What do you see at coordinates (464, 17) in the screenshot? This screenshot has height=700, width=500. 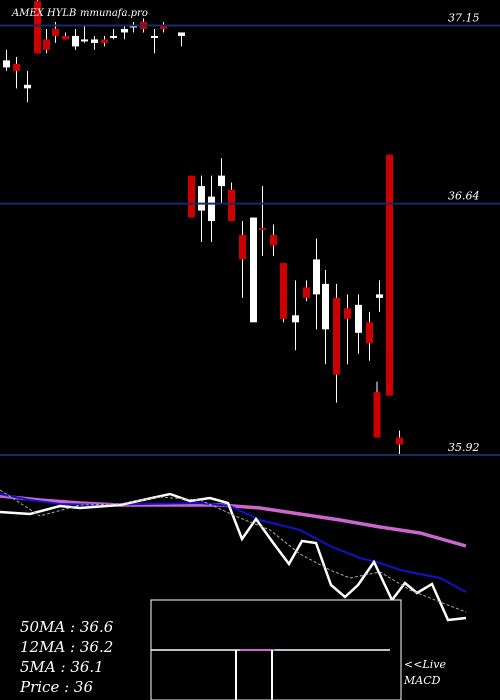 I see `price-line-label: 37.15` at bounding box center [464, 17].